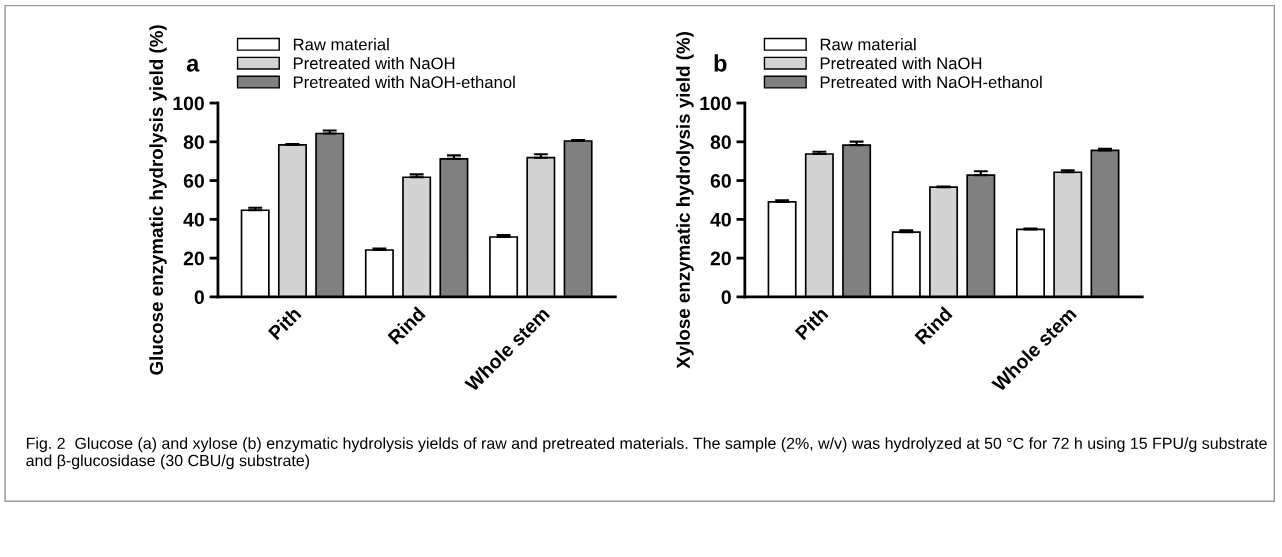 The width and height of the screenshot is (1282, 557). Describe the element at coordinates (158, 200) in the screenshot. I see `y-axis-title: Glucose enzymatic hydrolysis yield (%)` at that location.